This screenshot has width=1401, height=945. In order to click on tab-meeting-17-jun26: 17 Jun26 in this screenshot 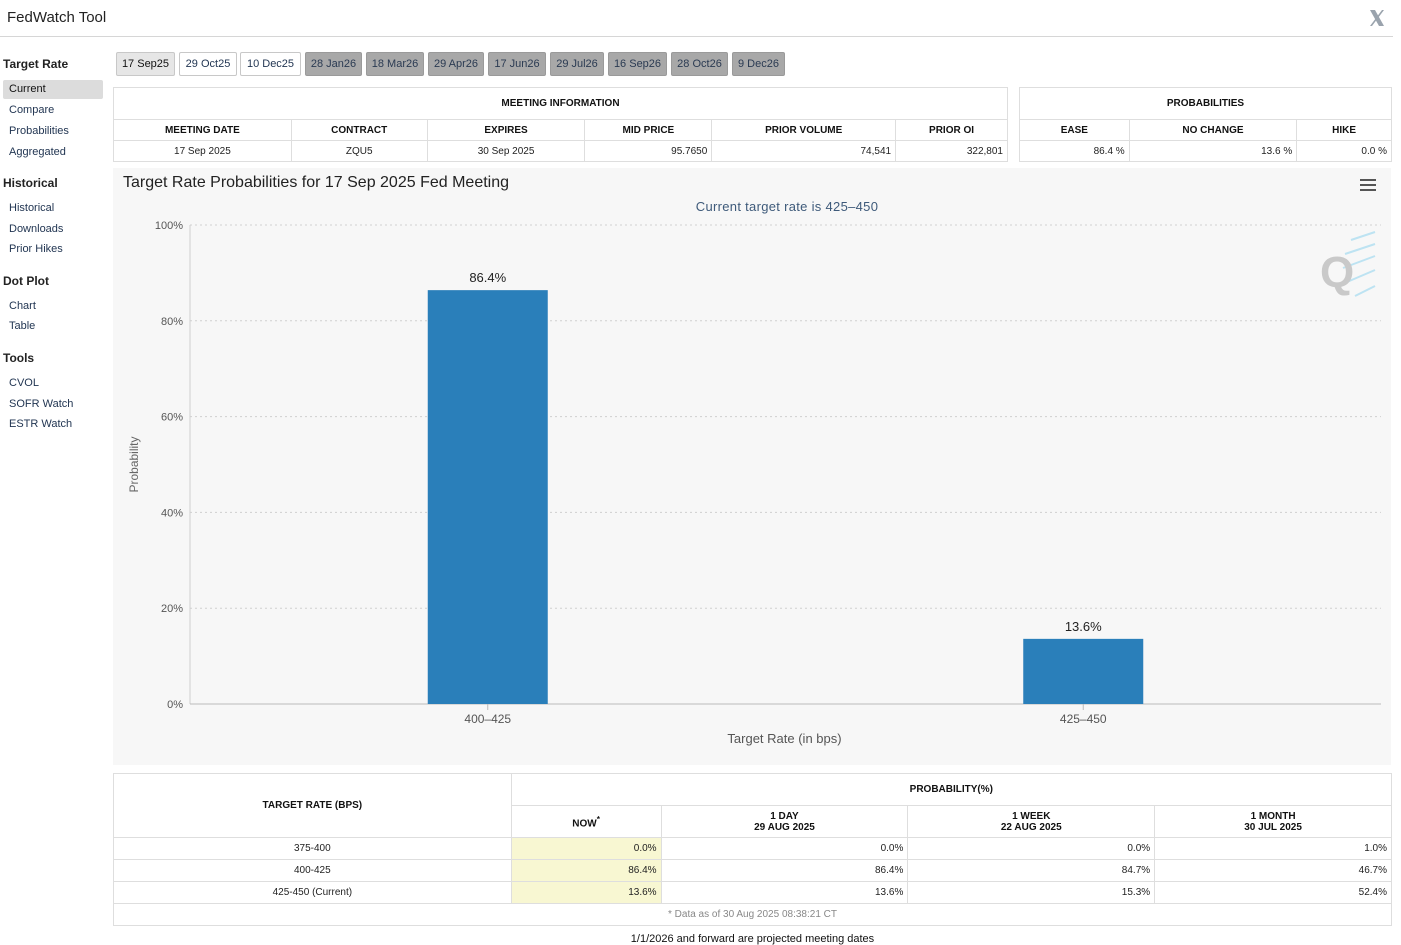, I will do `click(517, 64)`.